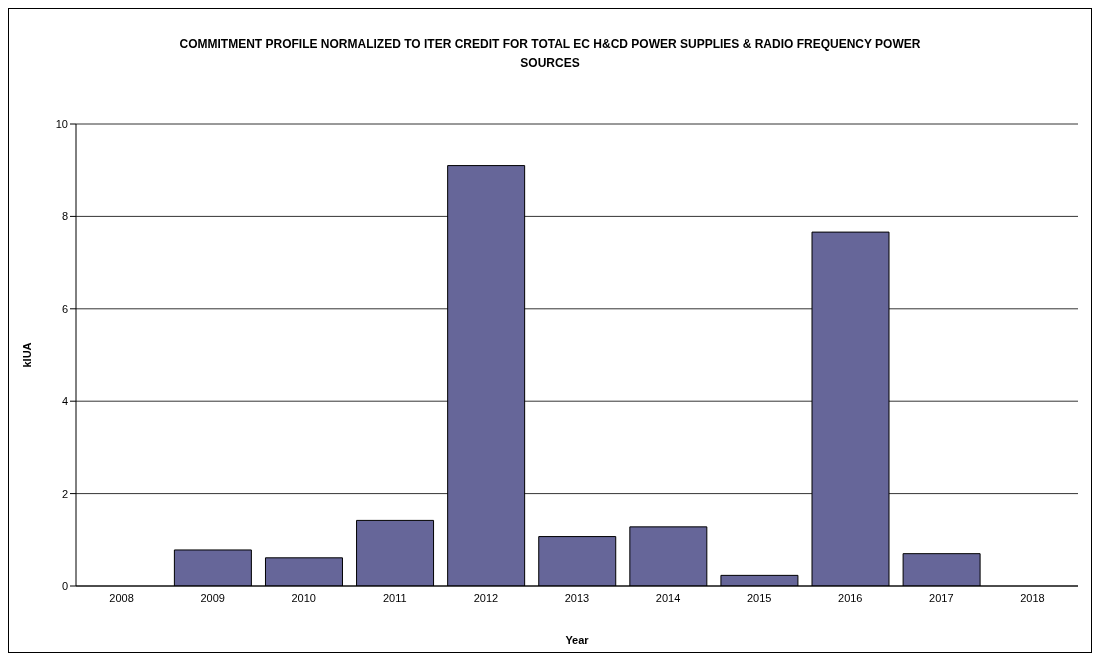 This screenshot has height=659, width=1100. I want to click on y-tick-label: 10, so click(61, 123).